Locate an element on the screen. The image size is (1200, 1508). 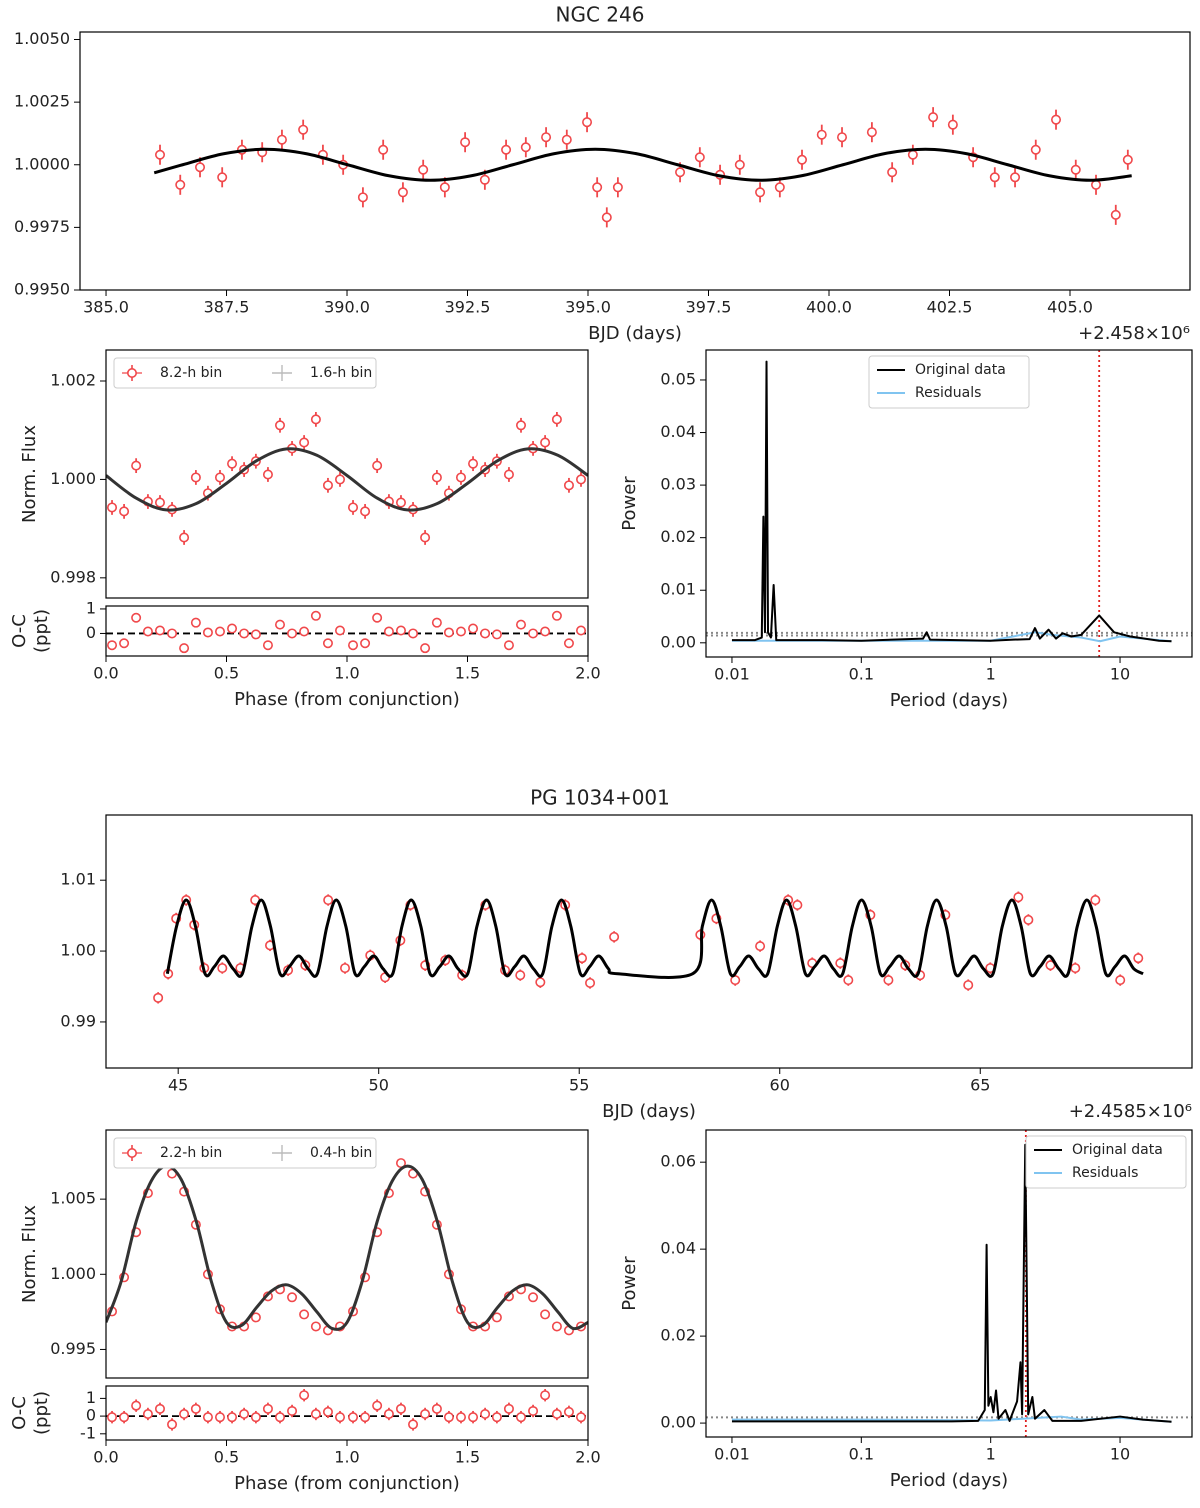
y-tick-label: 0.00 is located at coordinates (678, 1422).